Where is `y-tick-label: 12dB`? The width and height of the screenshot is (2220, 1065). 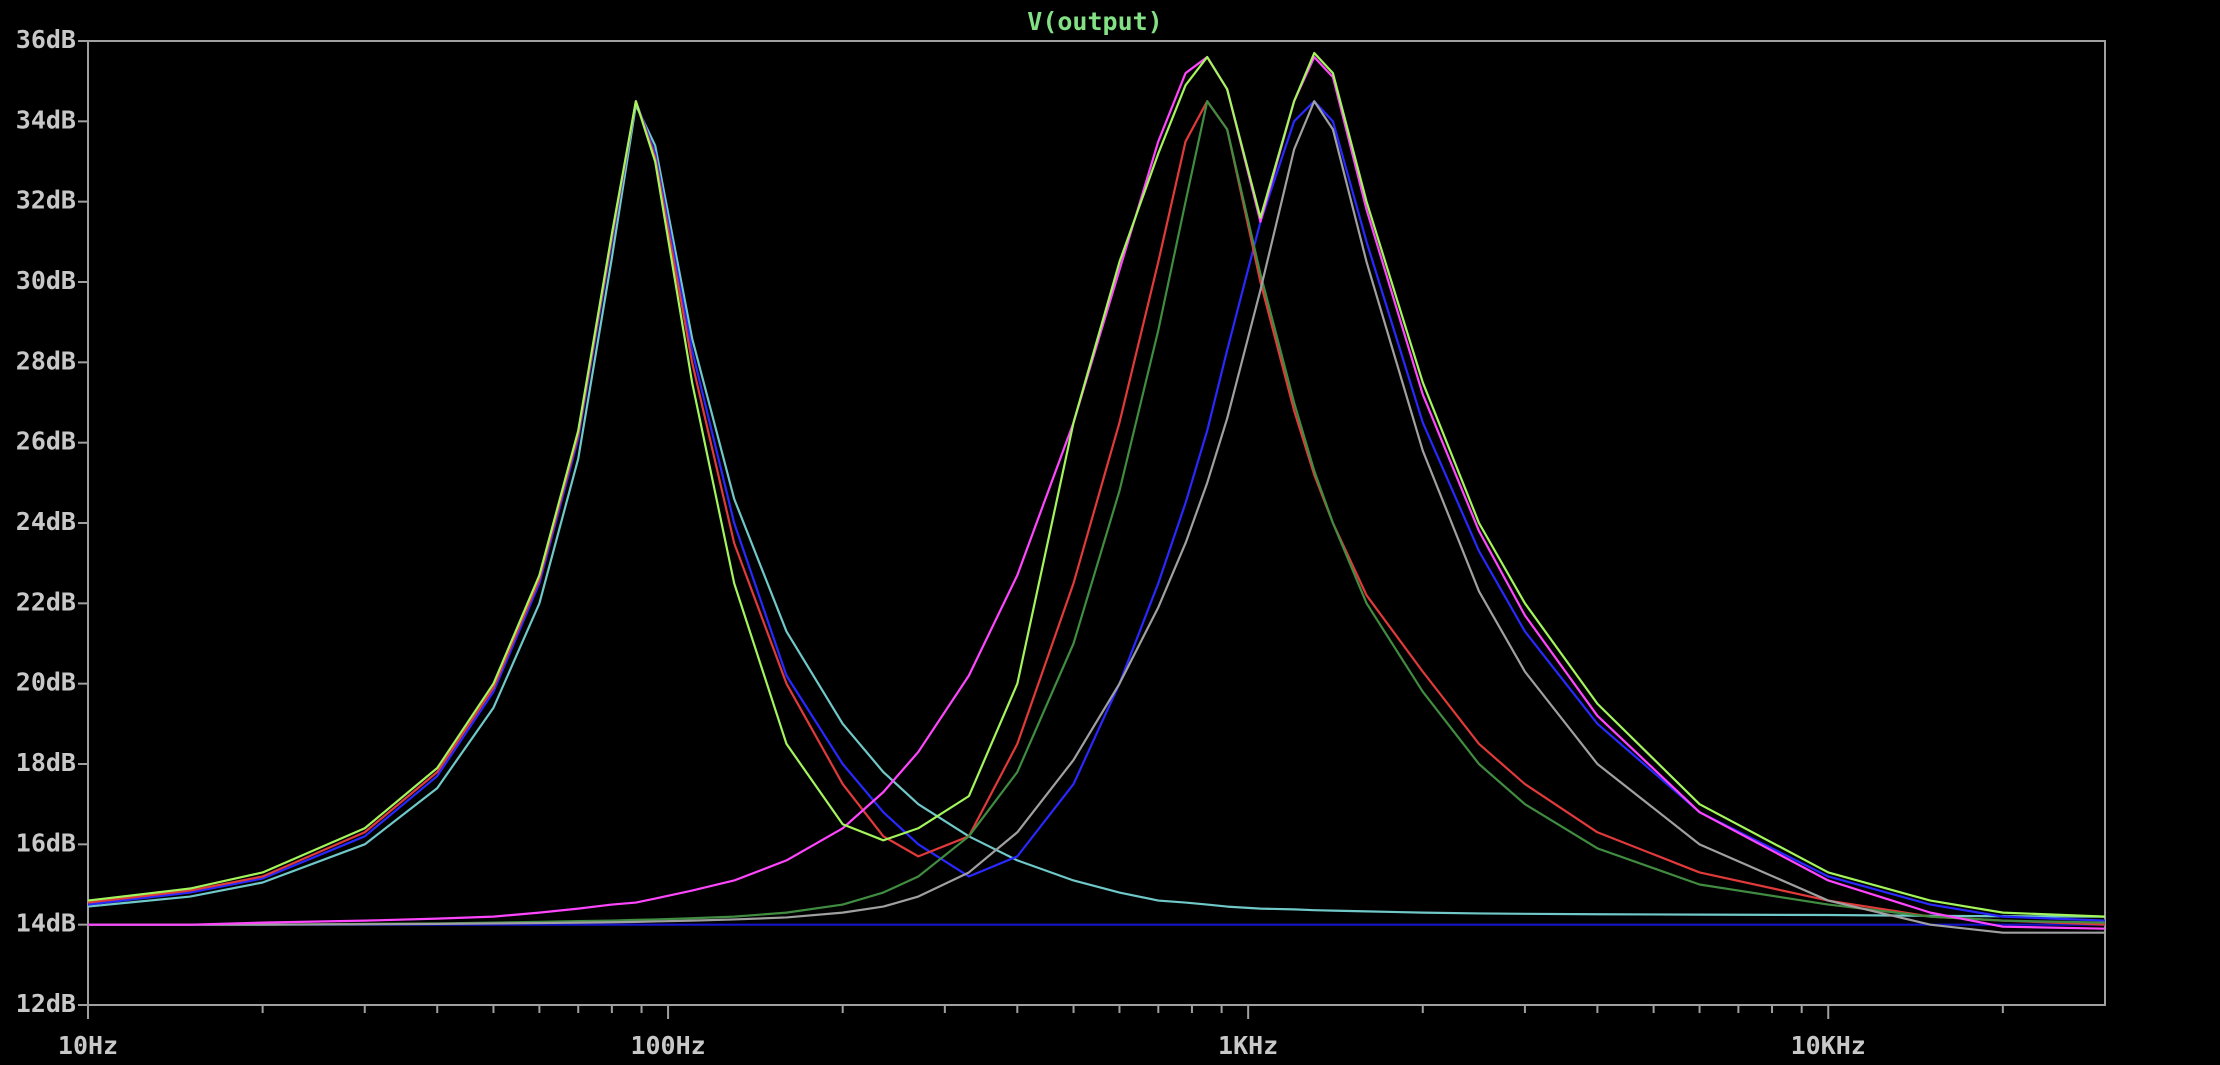
y-tick-label: 12dB is located at coordinates (46, 1003).